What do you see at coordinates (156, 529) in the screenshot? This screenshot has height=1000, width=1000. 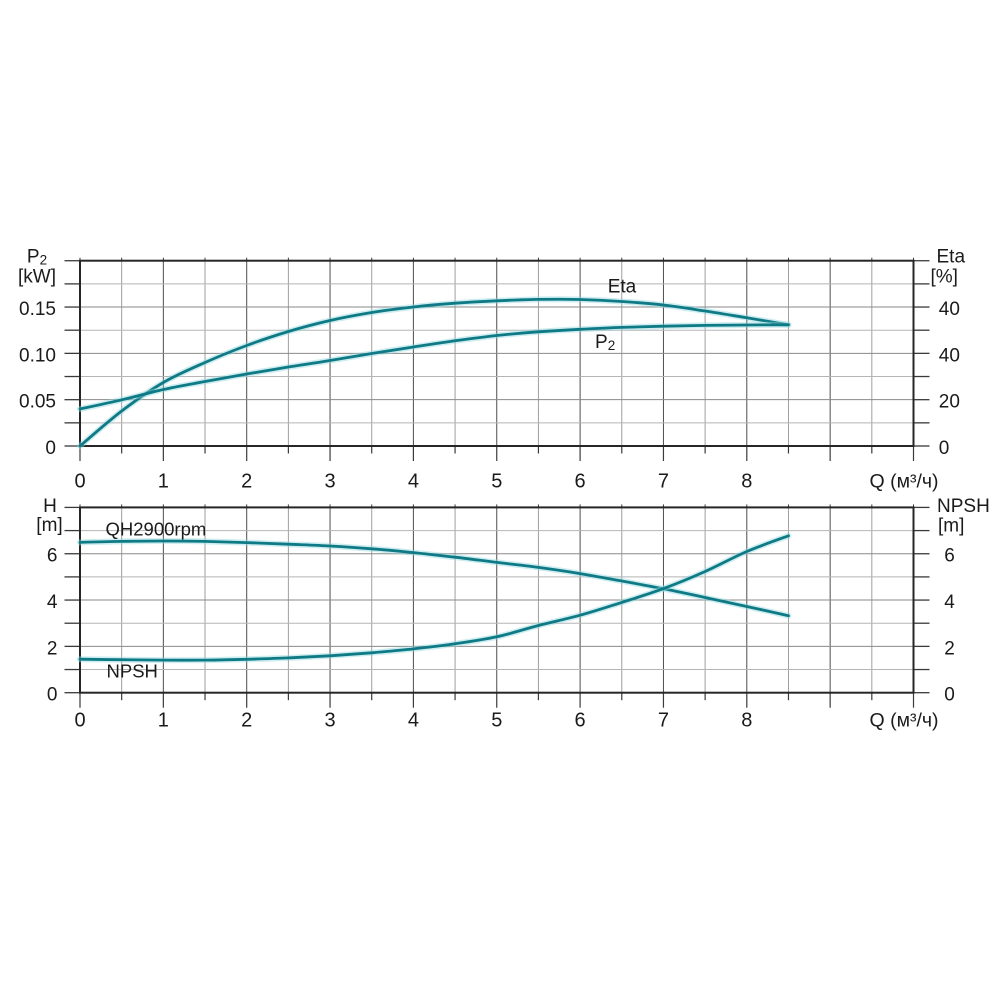 I see `svg-text: QH2900rpm` at bounding box center [156, 529].